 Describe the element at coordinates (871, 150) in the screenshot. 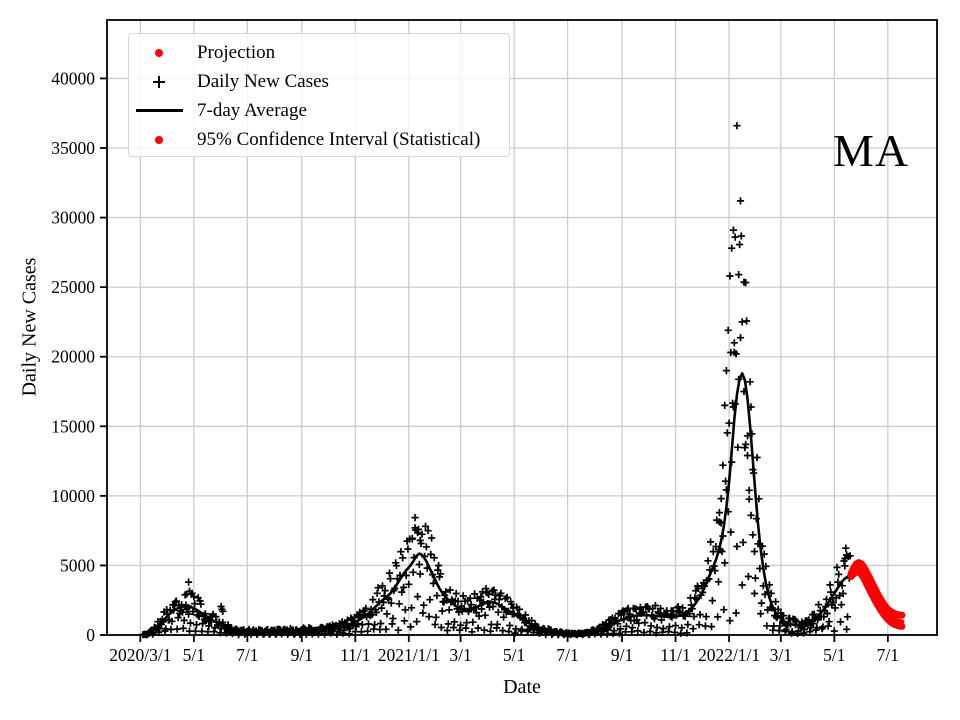

I see `state-label: MA` at that location.